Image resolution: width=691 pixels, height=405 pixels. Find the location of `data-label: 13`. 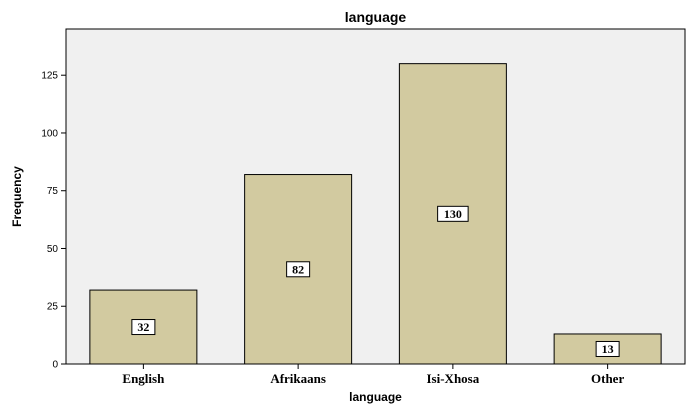

data-label: 13 is located at coordinates (608, 349).